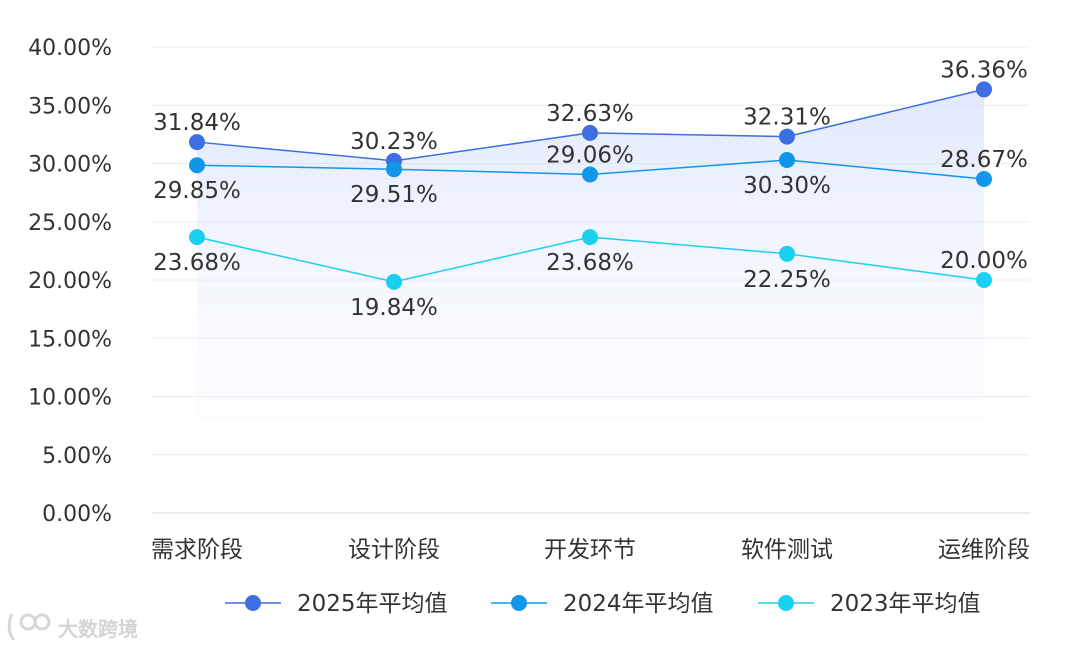 This screenshot has height=653, width=1080. What do you see at coordinates (787, 280) in the screenshot?
I see `data-label: 22.25%` at bounding box center [787, 280].